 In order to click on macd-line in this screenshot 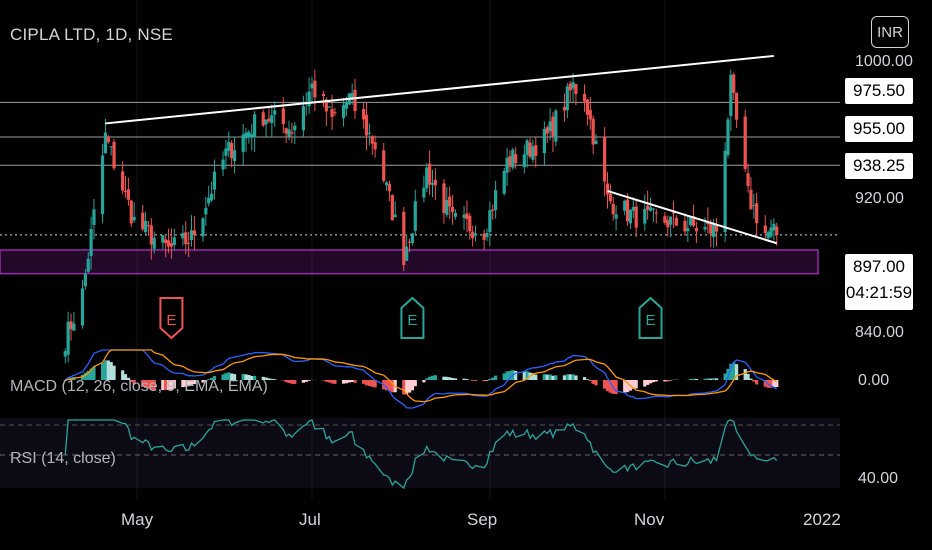, I will do `click(421, 379)`.